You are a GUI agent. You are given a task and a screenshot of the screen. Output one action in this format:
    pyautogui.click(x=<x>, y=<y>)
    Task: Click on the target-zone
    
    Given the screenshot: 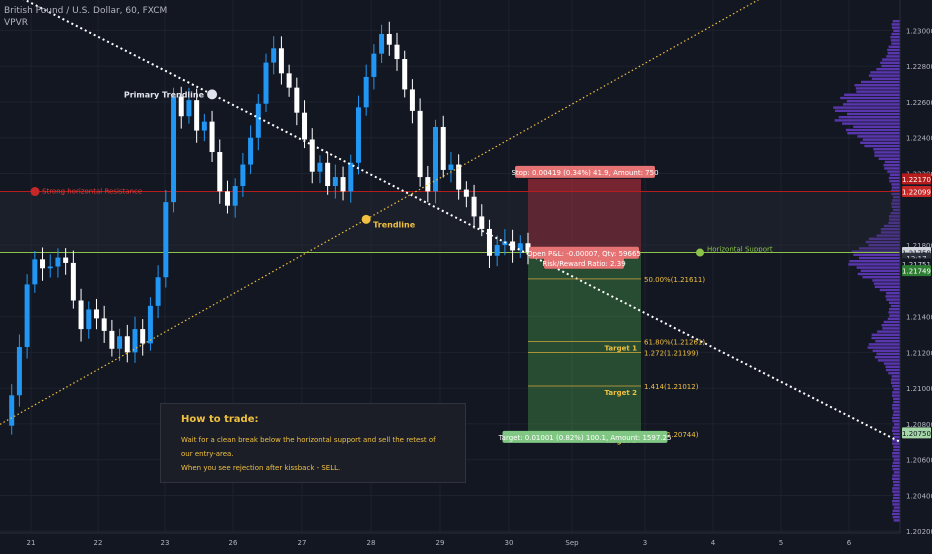 What is the action you would take?
    pyautogui.click(x=584, y=343)
    